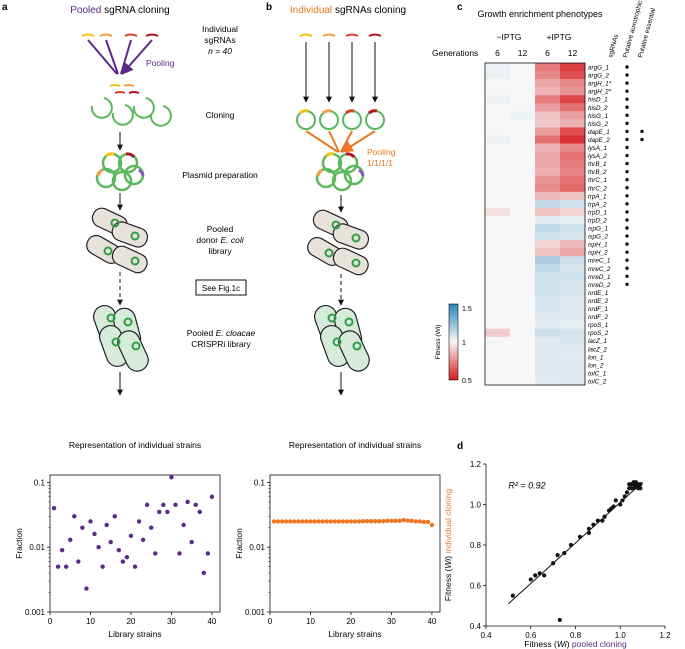 This screenshot has height=649, width=685. Describe the element at coordinates (348, 10) in the screenshot. I see `panel-b-title: Individual sgRNAs cloning` at that location.